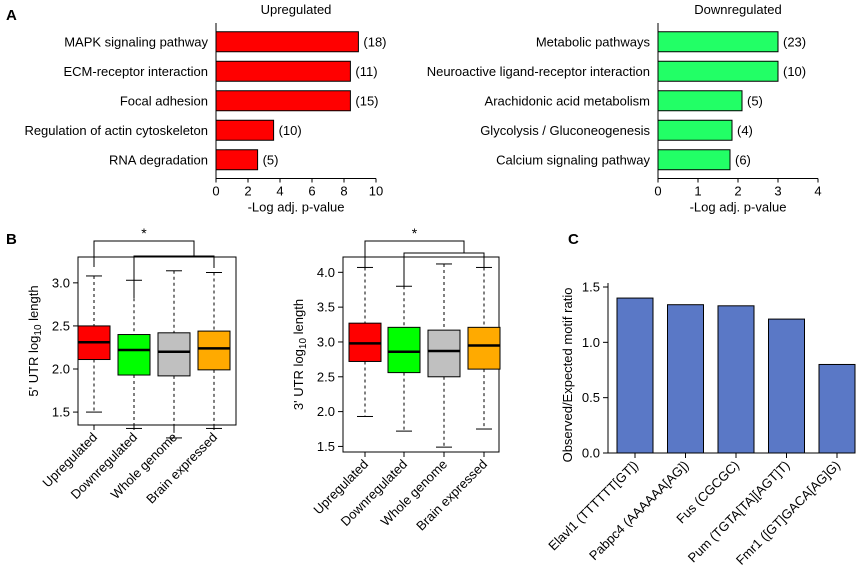 The width and height of the screenshot is (856, 577). What do you see at coordinates (565, 130) in the screenshot?
I see `category-label: Glycolysis / Gluconeogenesis` at bounding box center [565, 130].